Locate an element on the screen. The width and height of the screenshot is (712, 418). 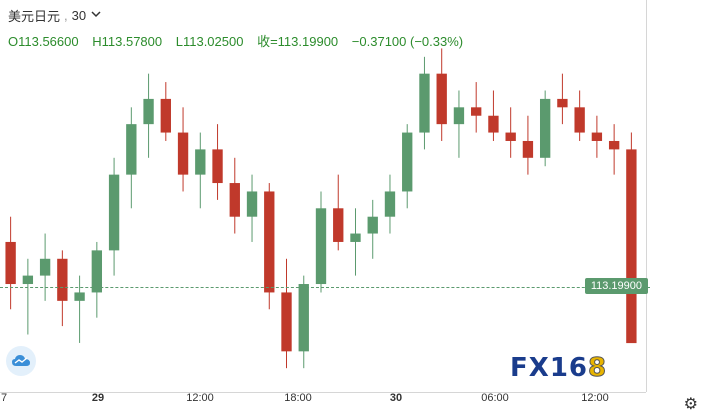
time-label: 30 is located at coordinates (396, 398).